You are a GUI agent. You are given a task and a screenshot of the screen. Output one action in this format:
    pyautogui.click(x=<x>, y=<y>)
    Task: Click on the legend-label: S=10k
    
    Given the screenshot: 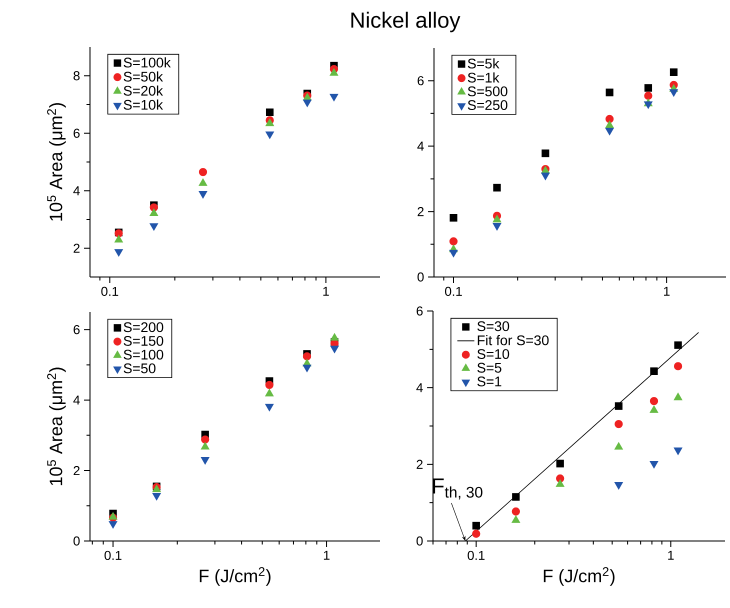 What is the action you would take?
    pyautogui.click(x=144, y=105)
    